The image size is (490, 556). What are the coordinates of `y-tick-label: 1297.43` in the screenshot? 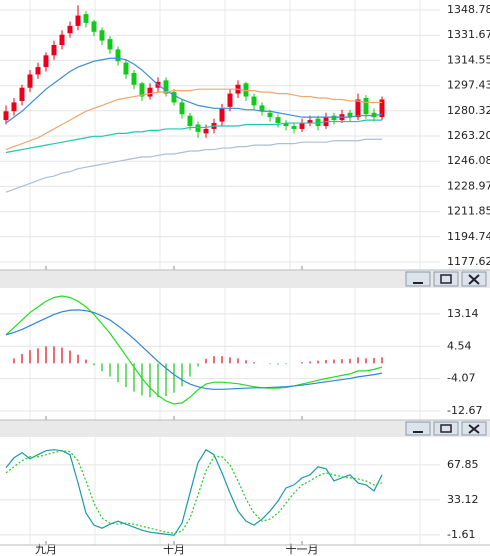 It's located at (468, 85).